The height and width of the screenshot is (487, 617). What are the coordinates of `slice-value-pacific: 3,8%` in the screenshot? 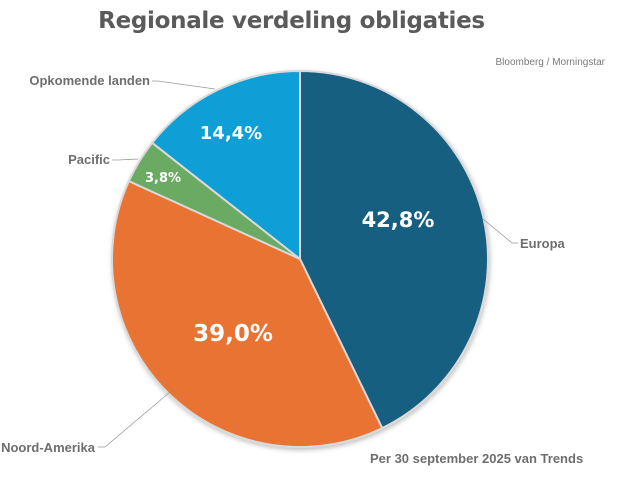 It's located at (163, 178).